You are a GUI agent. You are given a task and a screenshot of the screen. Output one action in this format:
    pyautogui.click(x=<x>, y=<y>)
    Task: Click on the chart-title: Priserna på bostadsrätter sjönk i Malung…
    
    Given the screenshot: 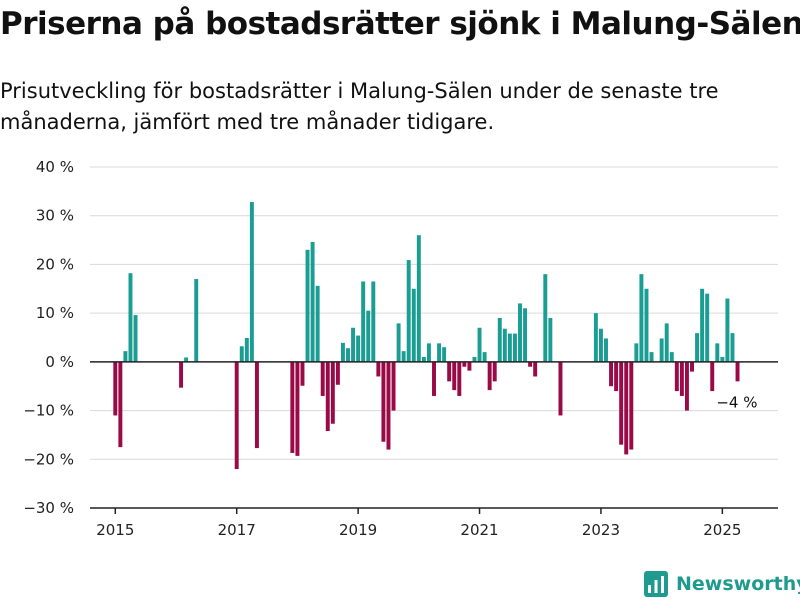 What is the action you would take?
    pyautogui.click(x=400, y=24)
    